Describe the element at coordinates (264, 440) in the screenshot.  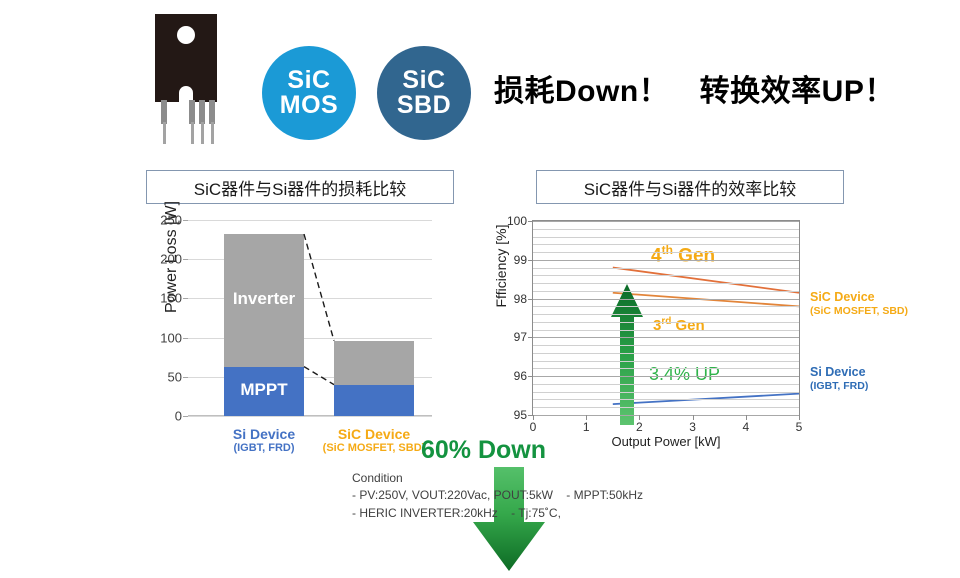
I see `power-loss-category-label: Si Device (IGBT, FRD)` at that location.